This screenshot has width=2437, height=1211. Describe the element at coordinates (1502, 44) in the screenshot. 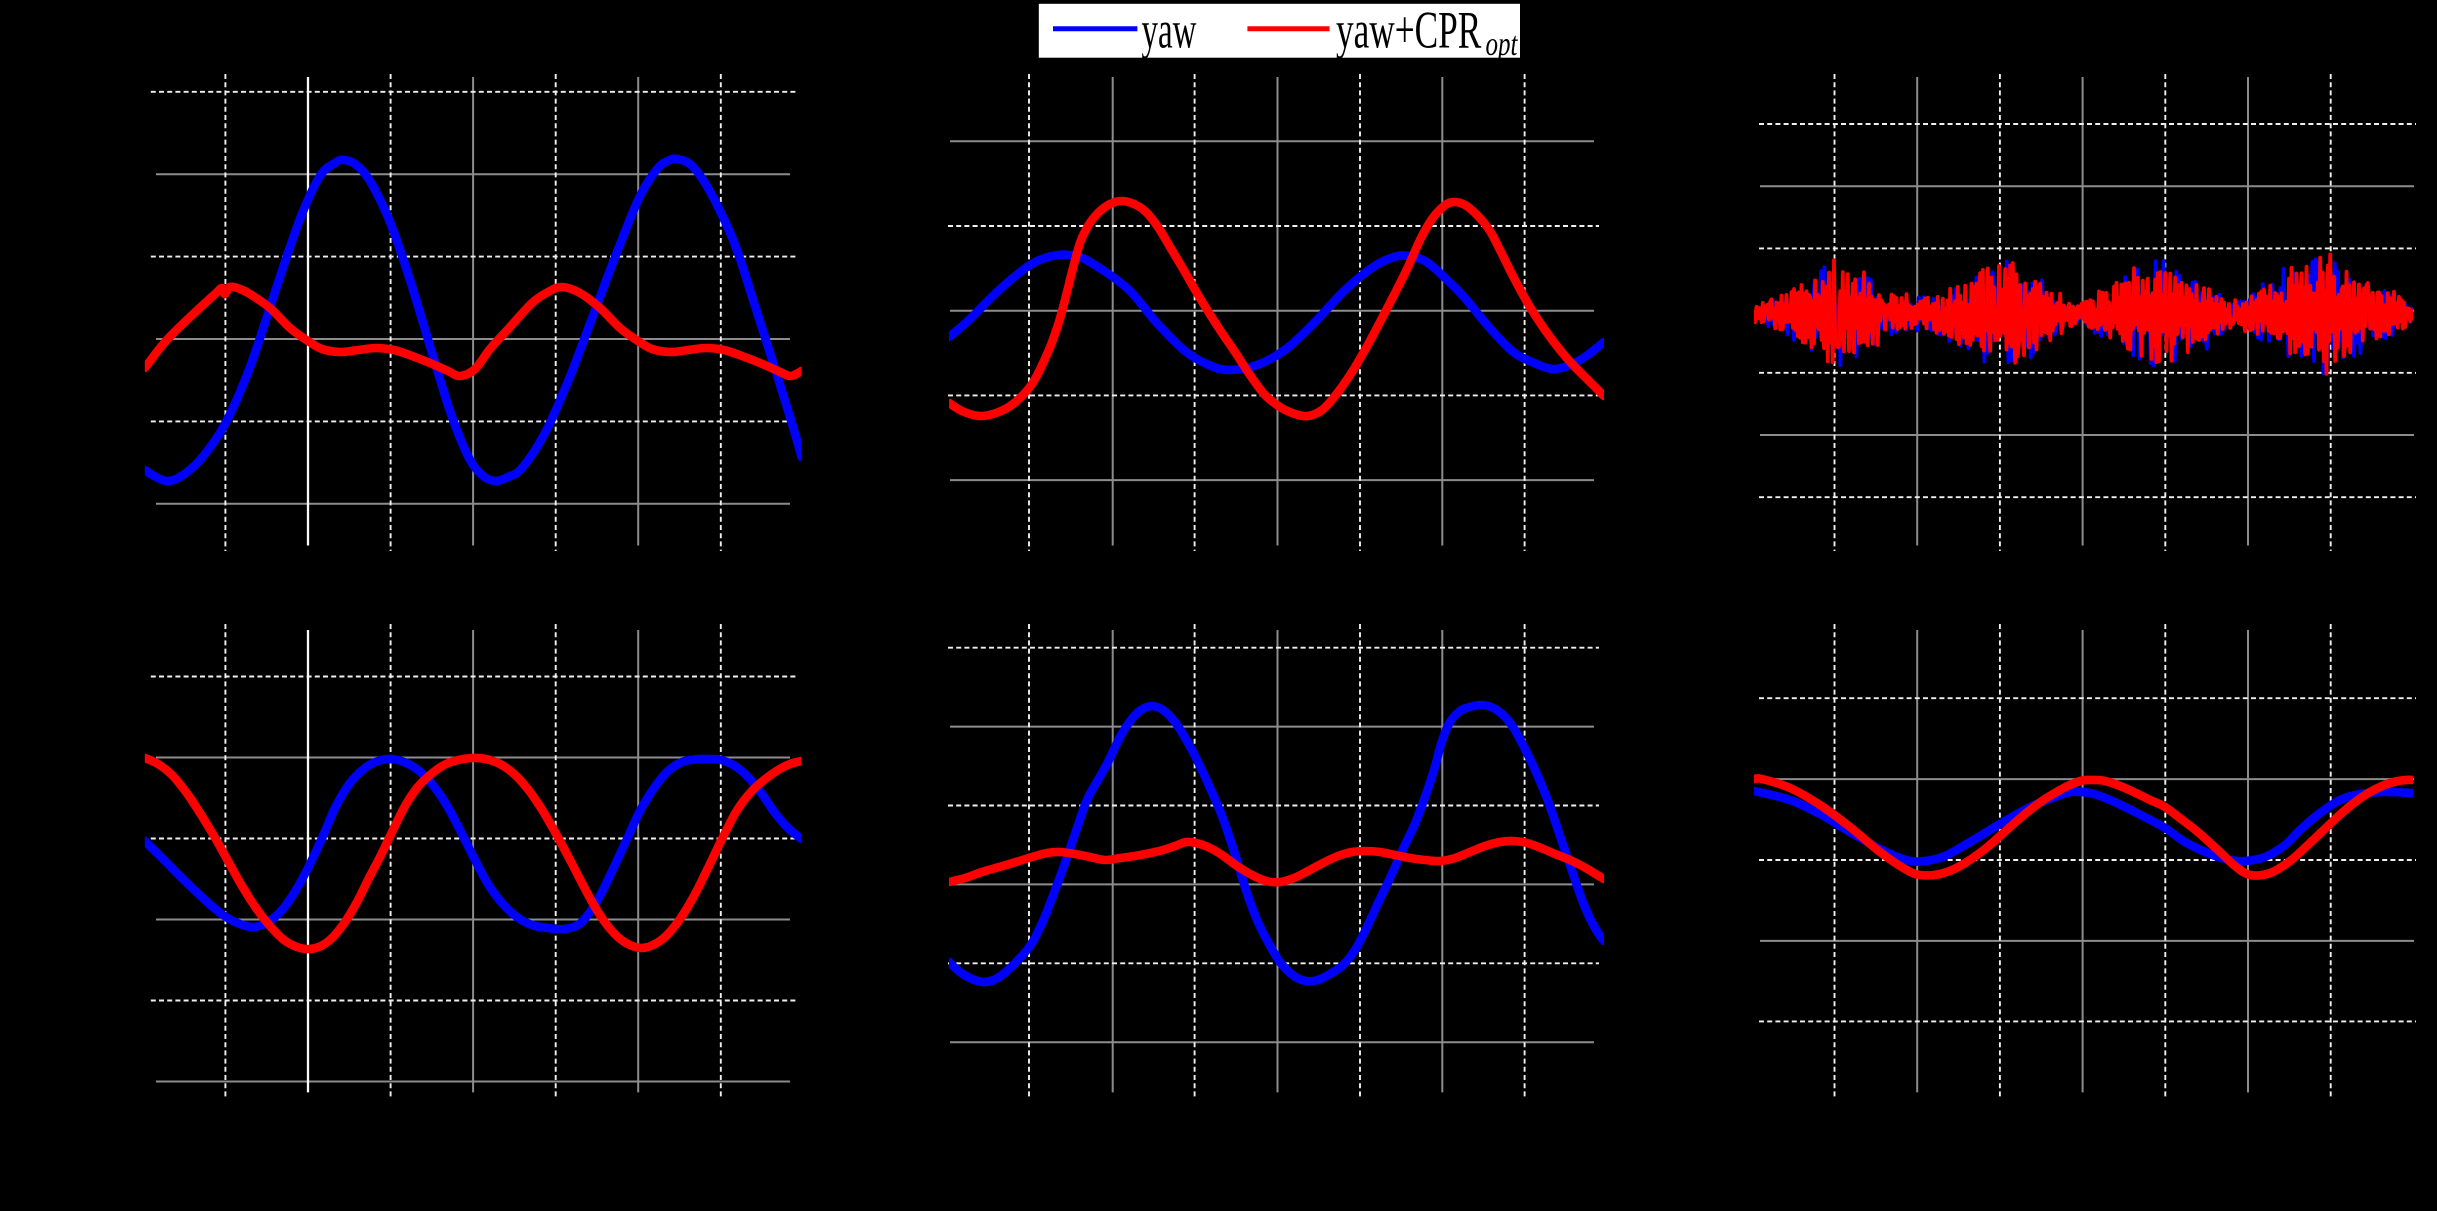

I see `svg-text: opt` at that location.